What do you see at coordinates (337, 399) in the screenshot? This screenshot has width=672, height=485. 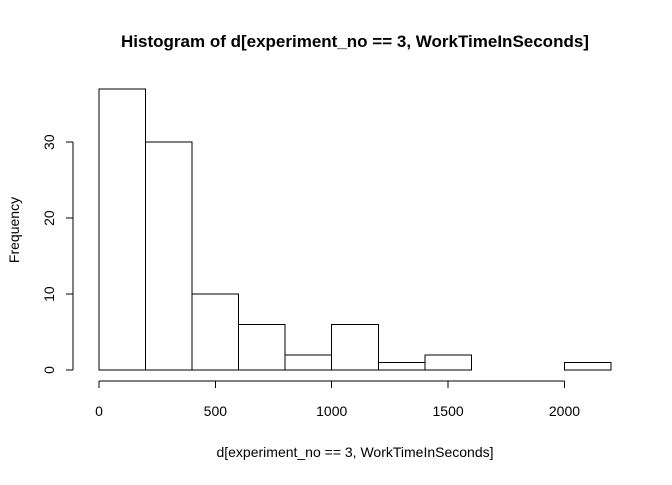 I see `x-axis: 0 500 1000 1500 2000` at bounding box center [337, 399].